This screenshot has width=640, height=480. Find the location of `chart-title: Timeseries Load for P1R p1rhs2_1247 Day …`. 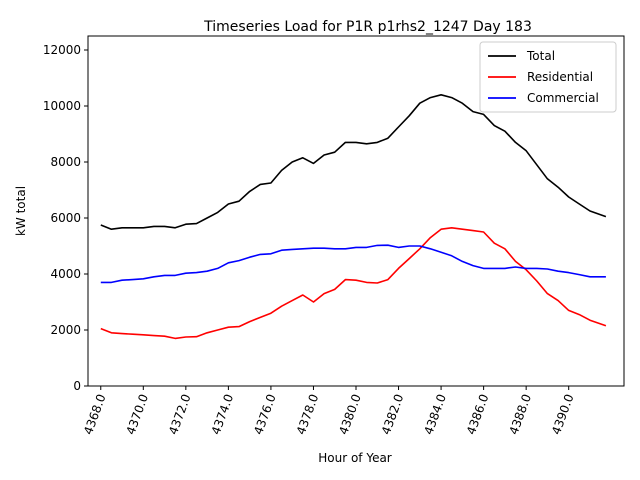

chart-title: Timeseries Load for P1R p1rhs2_1247 Day … is located at coordinates (367, 27).